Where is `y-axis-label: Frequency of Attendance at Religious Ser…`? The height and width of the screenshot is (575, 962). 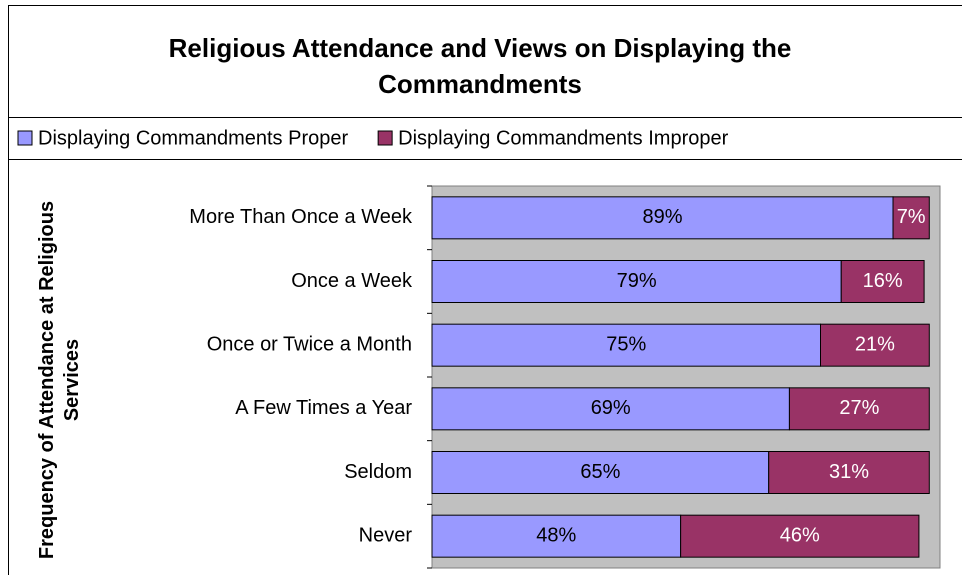
y-axis-label: Frequency of Attendance at Religious Ser… is located at coordinates (59, 380).